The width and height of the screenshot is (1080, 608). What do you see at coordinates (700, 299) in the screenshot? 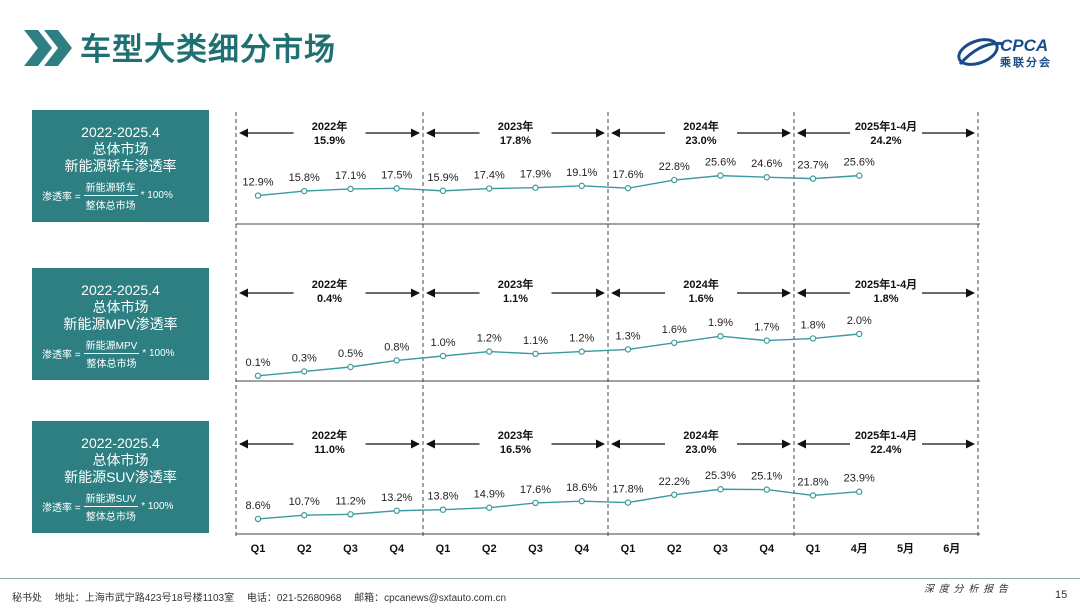
I see `year-total-label: 1.6%` at bounding box center [700, 299].